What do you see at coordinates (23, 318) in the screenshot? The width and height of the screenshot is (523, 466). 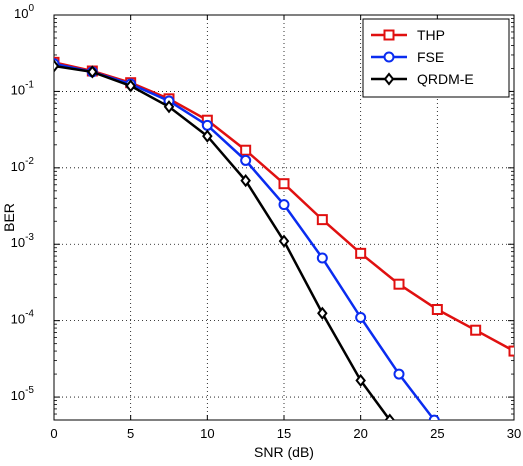 I see `y-tick-label: 10⁻⁴` at bounding box center [23, 318].